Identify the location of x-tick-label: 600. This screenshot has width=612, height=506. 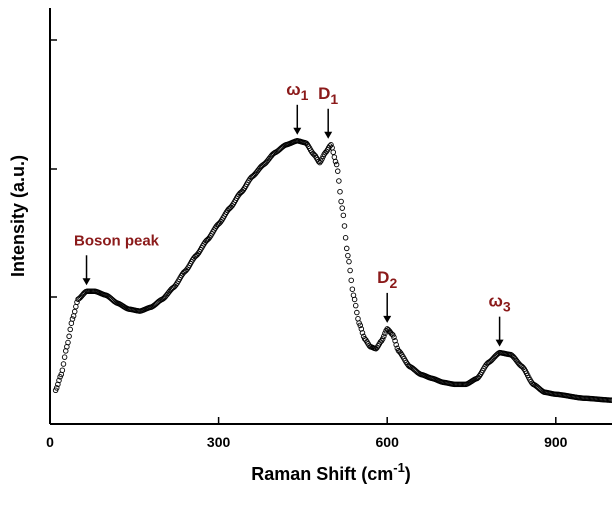
(388, 442).